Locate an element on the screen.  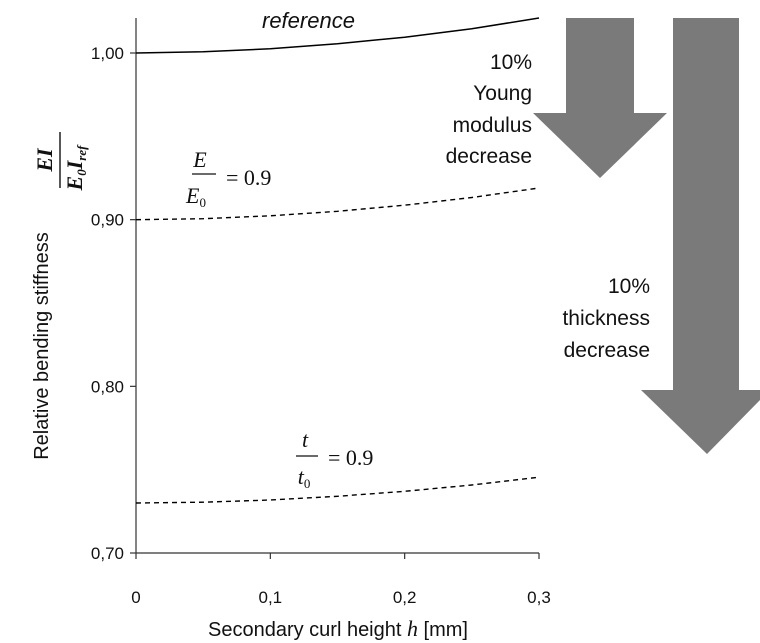
formula-denominator: t0 is located at coordinates (304, 477).